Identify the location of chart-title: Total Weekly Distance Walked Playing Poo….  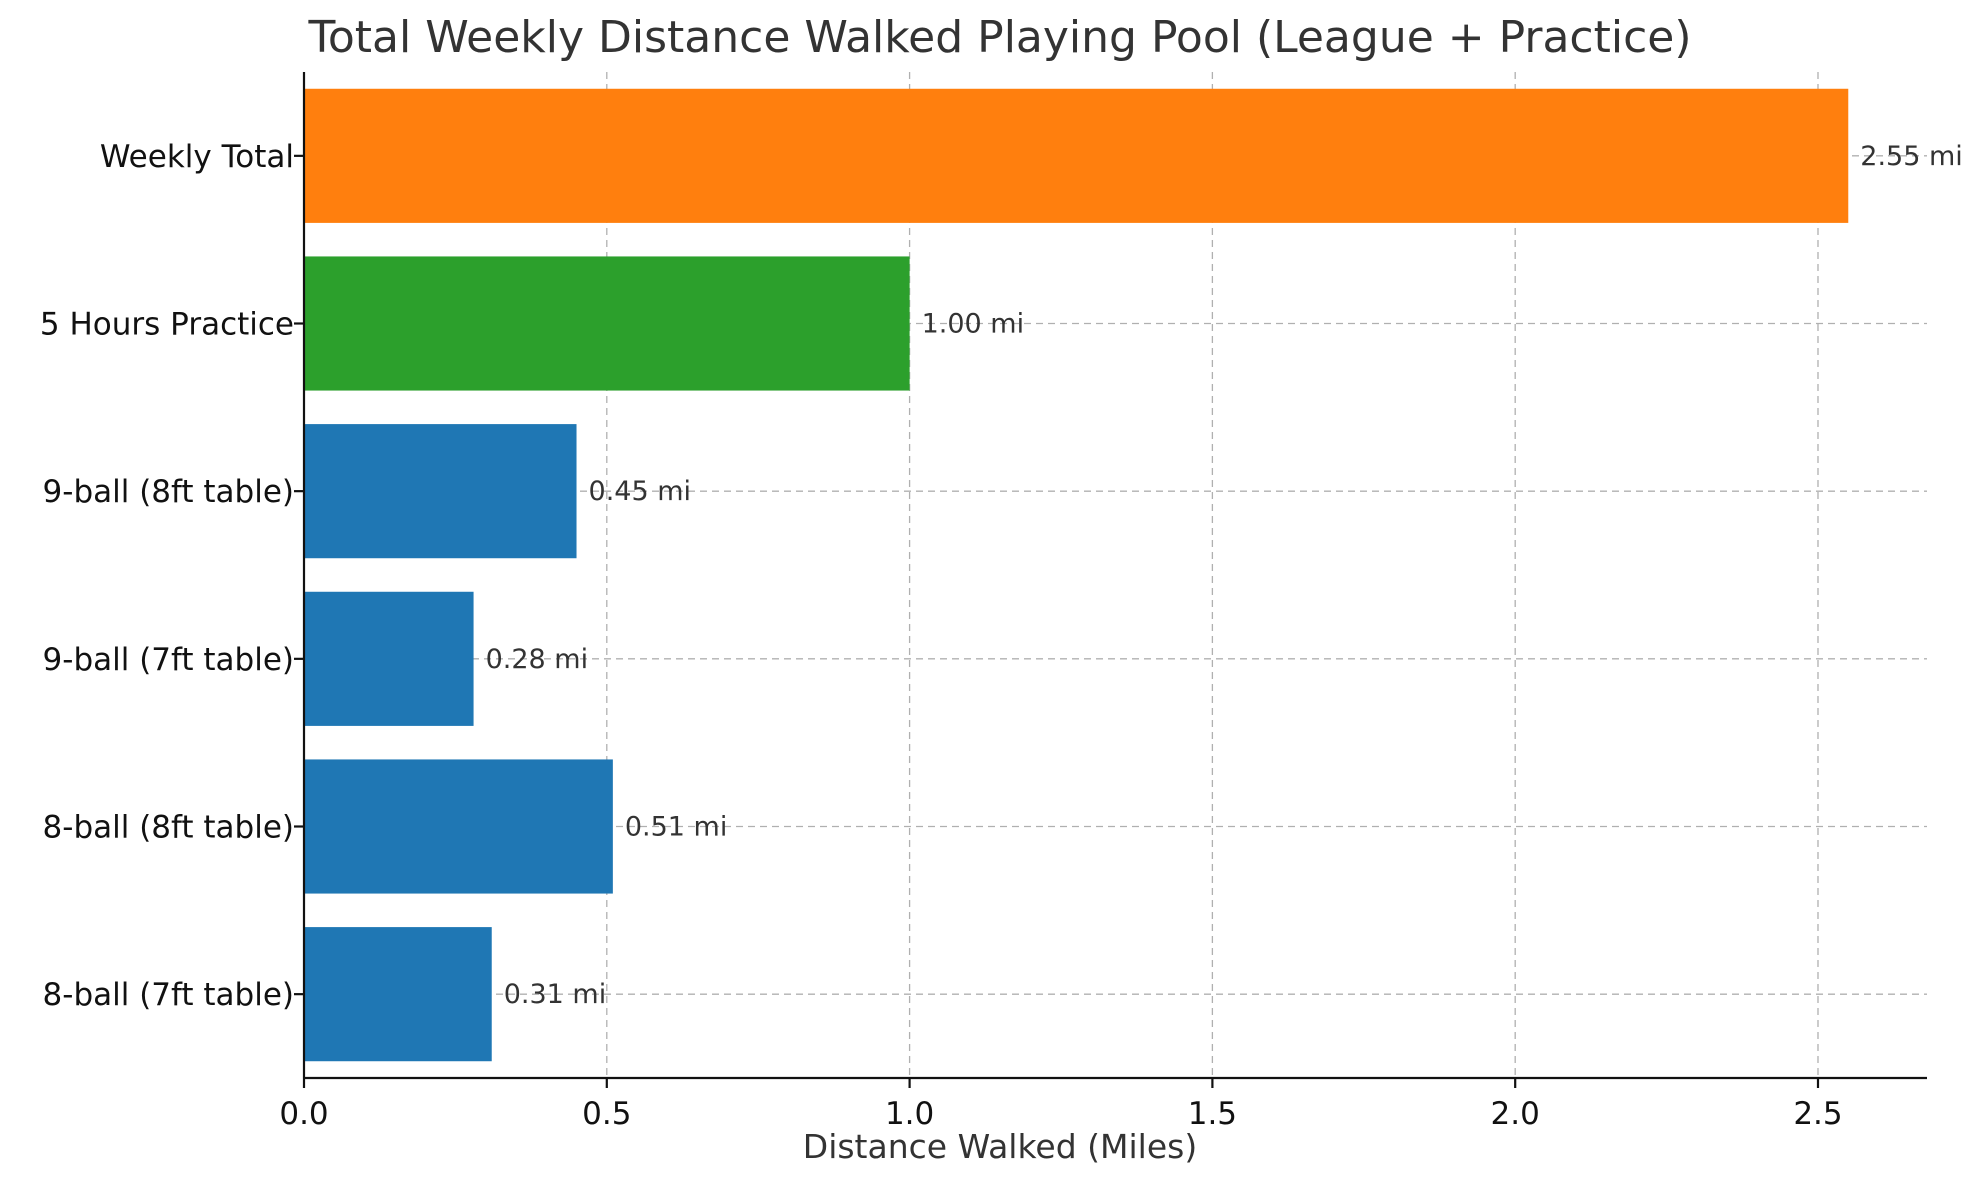
(999, 37).